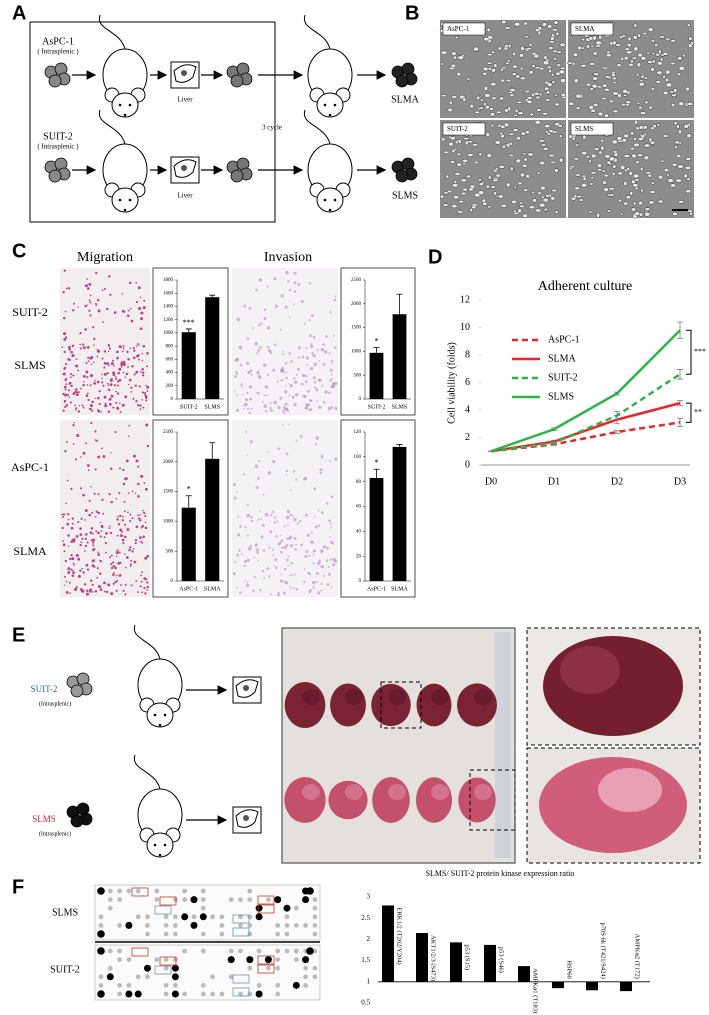 The image size is (709, 1015). I want to click on array-blot, so click(207, 912).